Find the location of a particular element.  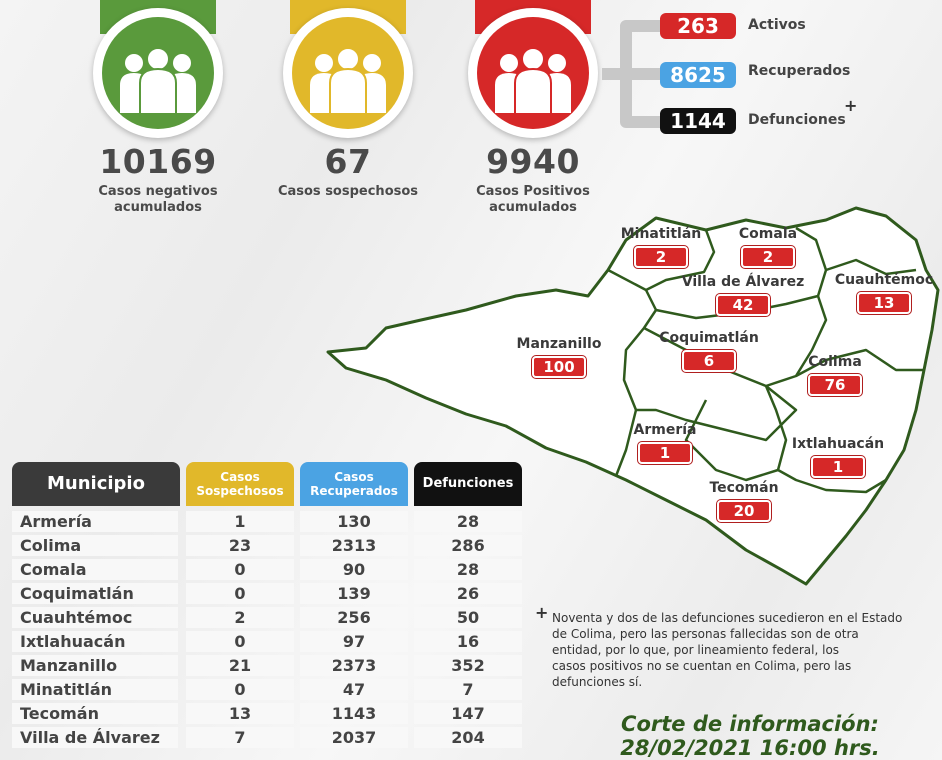

cell-recuperados: 47 is located at coordinates (354, 689).